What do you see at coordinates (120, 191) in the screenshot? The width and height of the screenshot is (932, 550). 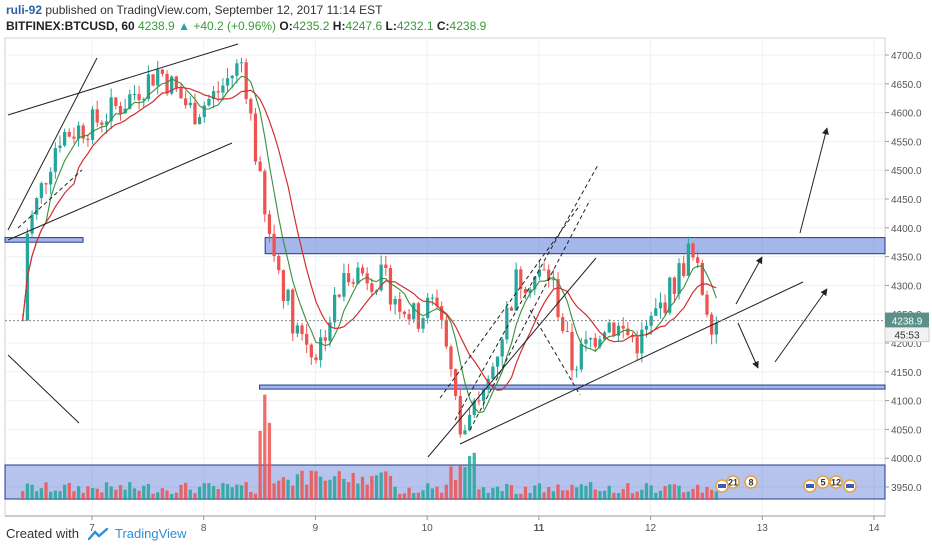 I see `channel-line-lower` at bounding box center [120, 191].